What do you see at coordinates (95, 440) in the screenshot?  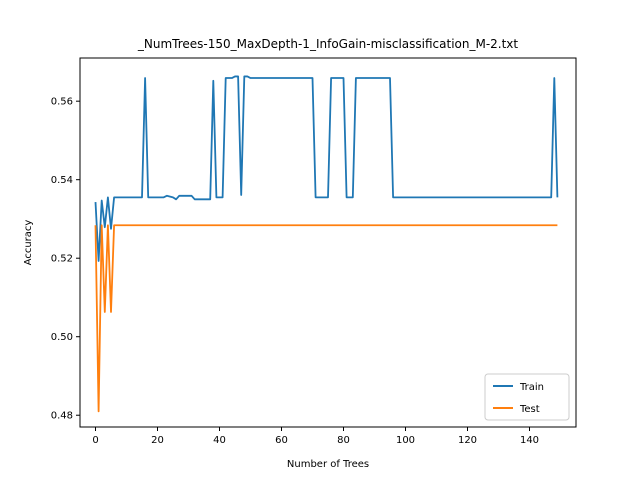 I see `x-tick-label: 0` at bounding box center [95, 440].